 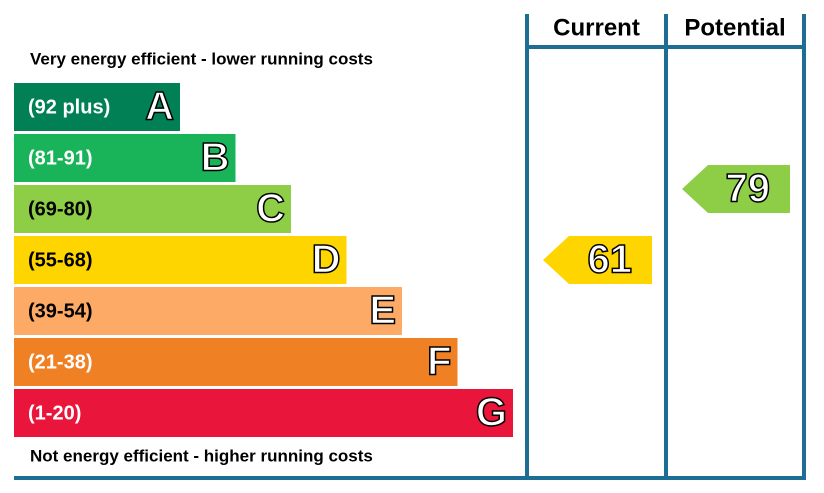 I want to click on band-range: (1-20), so click(x=54, y=413).